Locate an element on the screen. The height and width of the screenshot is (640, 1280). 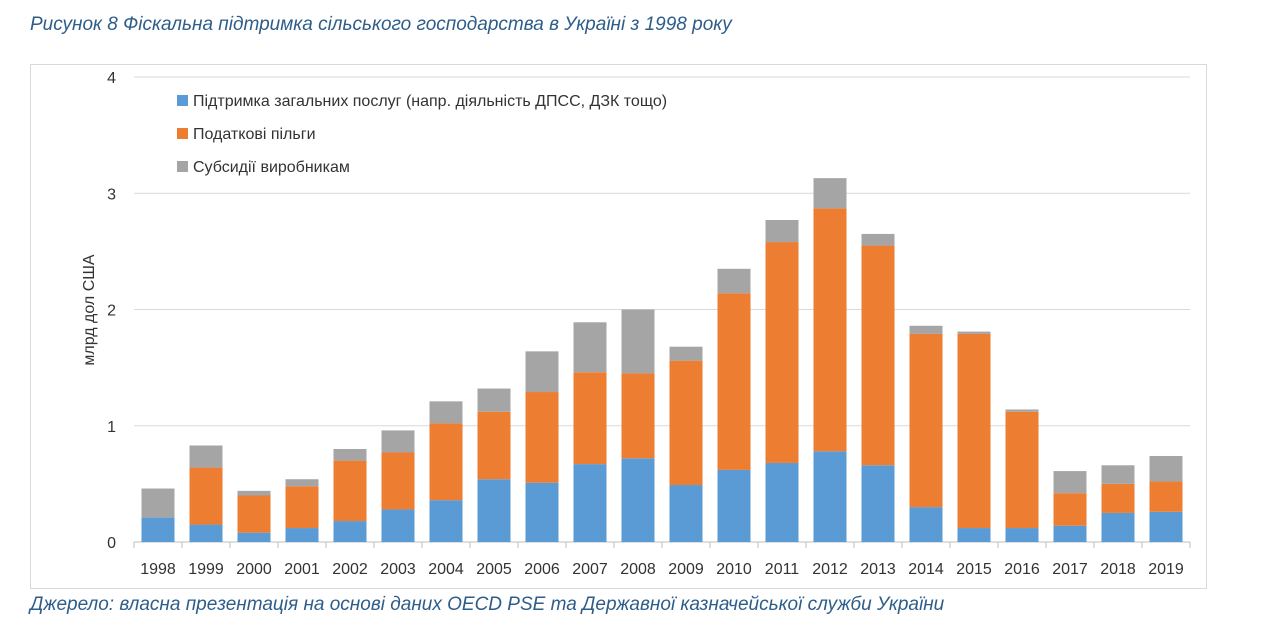
x-tick-label: 2001 is located at coordinates (302, 569).